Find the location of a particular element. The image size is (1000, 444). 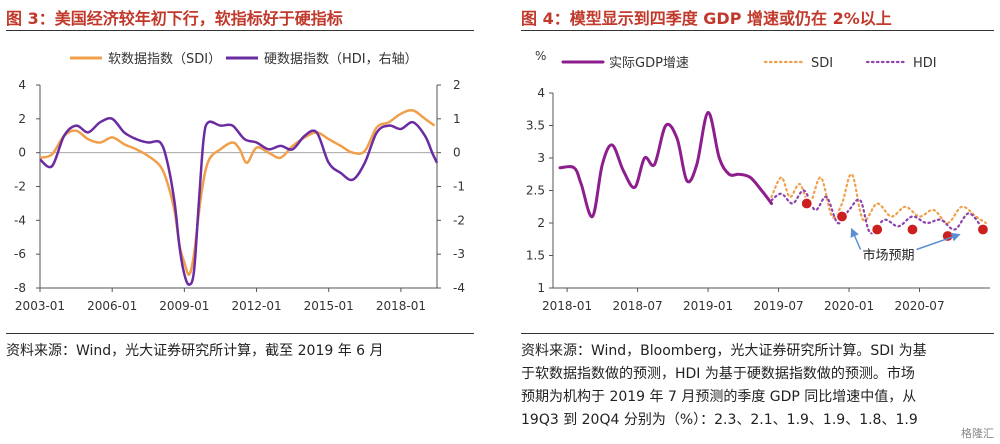

y-left-tick-label: -2 is located at coordinates (20, 187).